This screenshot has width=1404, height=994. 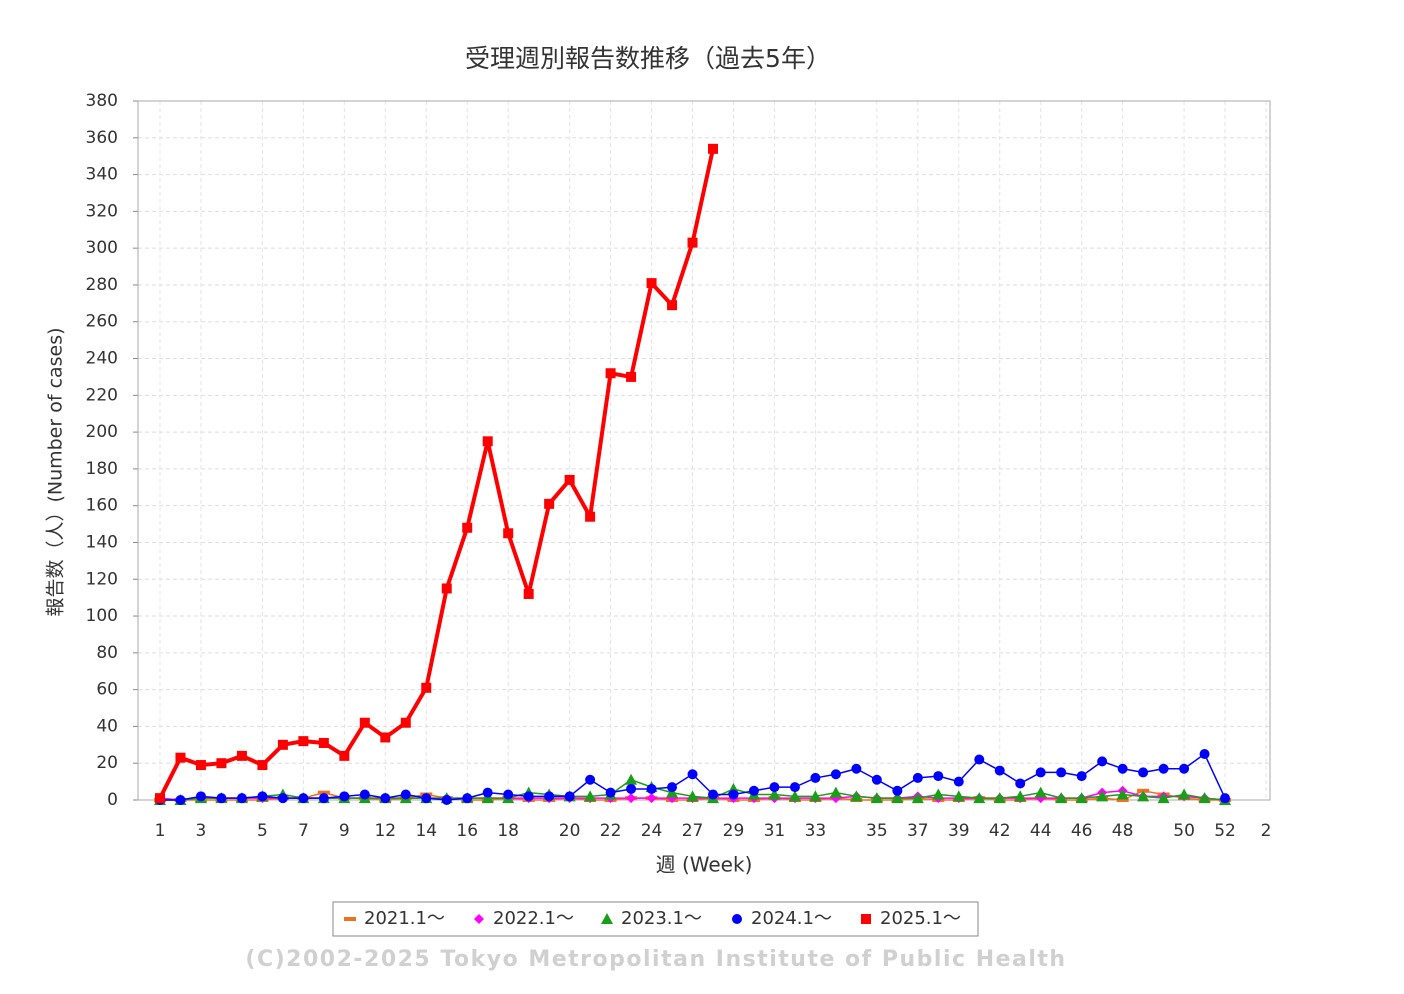 What do you see at coordinates (102, 175) in the screenshot?
I see `y-tick-label: 340` at bounding box center [102, 175].